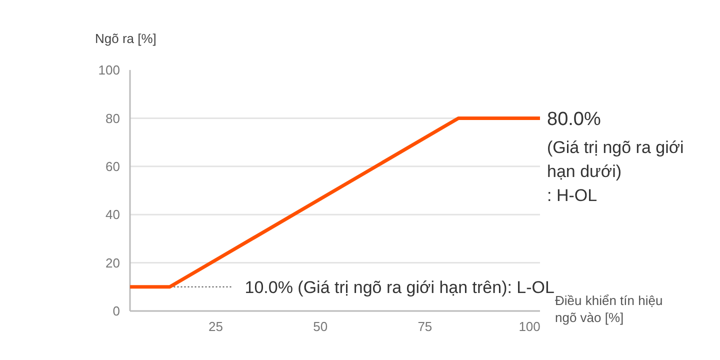 This screenshot has width=720, height=360. I want to click on y-tick-label: 60, so click(113, 166).